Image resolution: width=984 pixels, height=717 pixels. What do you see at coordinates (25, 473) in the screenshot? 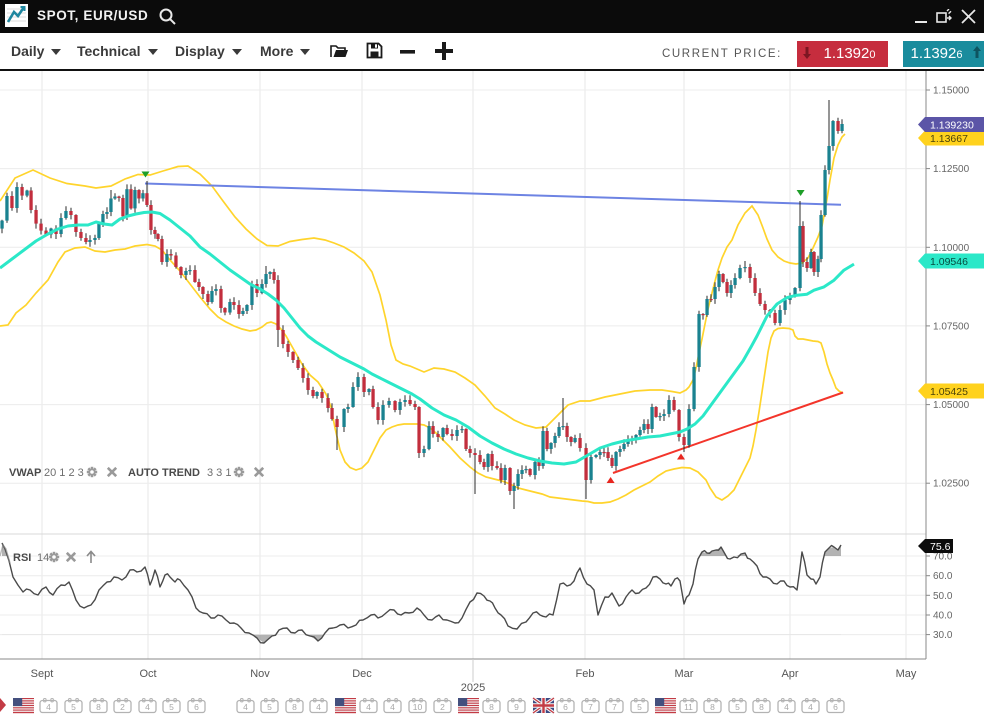
I see `svg-text: VWAP` at bounding box center [25, 473].